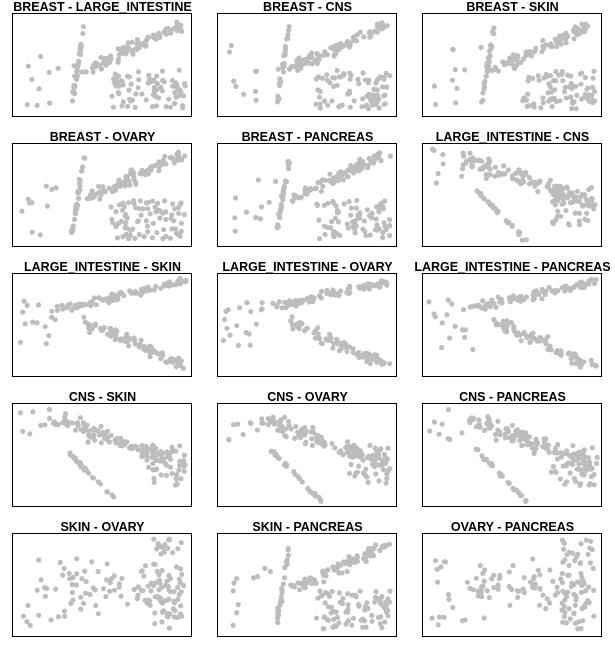 The image size is (615, 650). What do you see at coordinates (512, 65) in the screenshot?
I see `scatter-panel: BREAST - SKIN` at bounding box center [512, 65].